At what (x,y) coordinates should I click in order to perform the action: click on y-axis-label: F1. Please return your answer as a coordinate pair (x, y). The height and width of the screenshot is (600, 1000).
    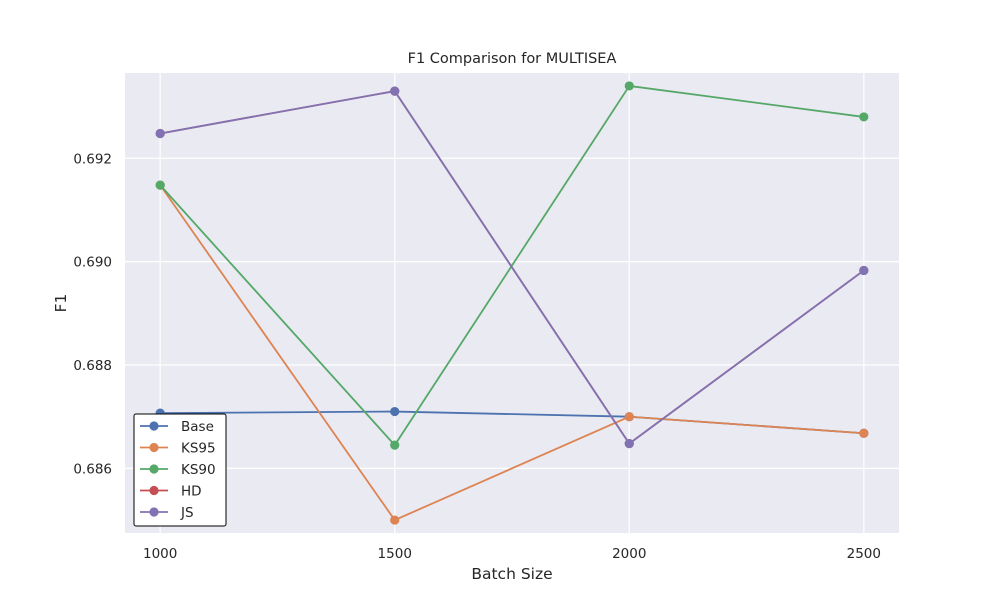
    Looking at the image, I should click on (61, 303).